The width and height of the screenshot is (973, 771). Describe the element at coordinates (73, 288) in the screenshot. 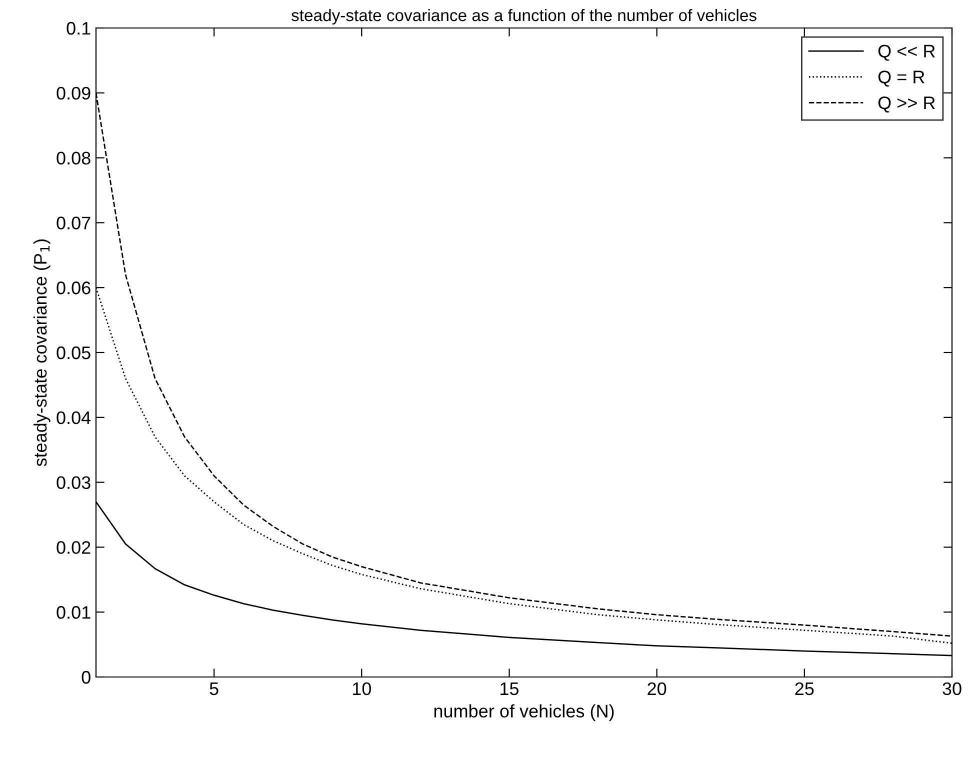

I see `y-tick-label: 0.06` at that location.